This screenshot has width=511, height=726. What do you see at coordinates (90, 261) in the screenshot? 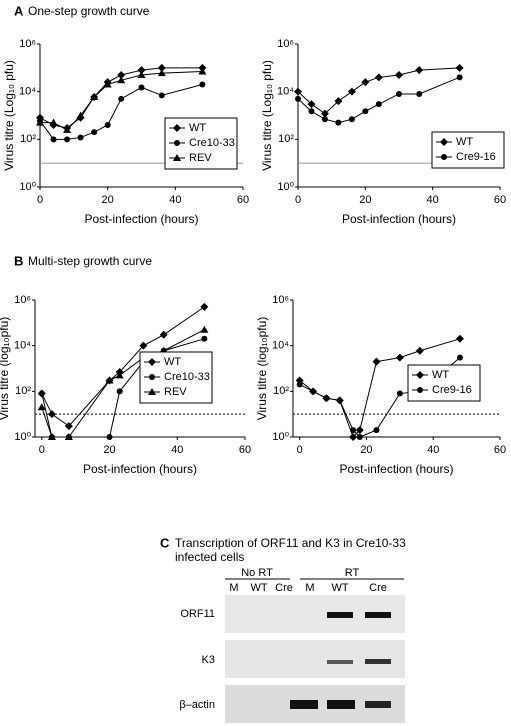
I see `panel-title: Multi-step growth curve` at bounding box center [90, 261].